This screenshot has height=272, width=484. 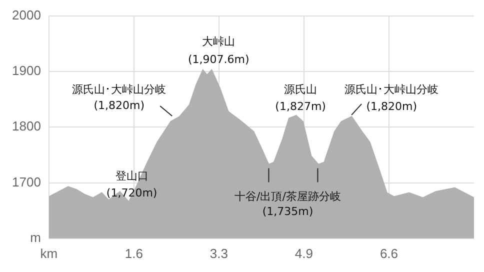 I want to click on x-tick-label: 6.6, so click(x=389, y=253).